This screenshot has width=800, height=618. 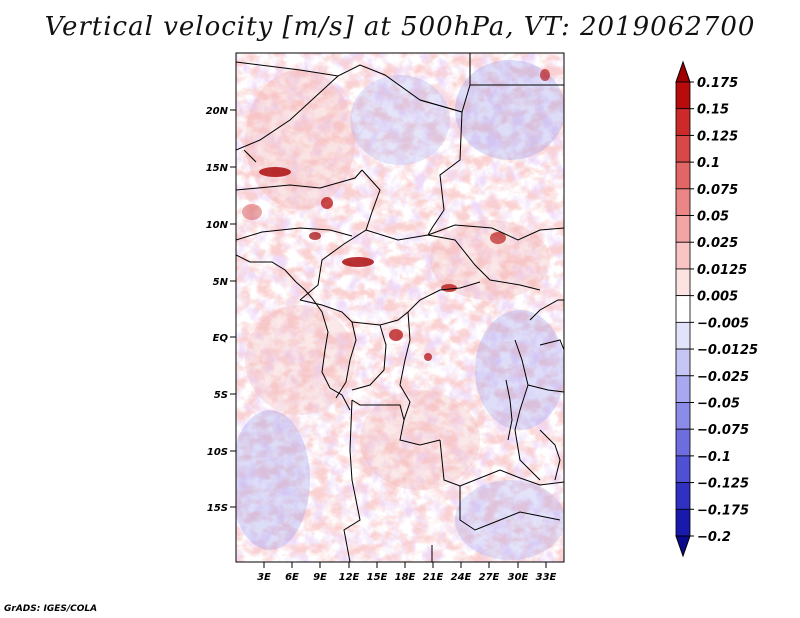 What do you see at coordinates (217, 452) in the screenshot?
I see `lat-tick-label: 10S` at bounding box center [217, 452].